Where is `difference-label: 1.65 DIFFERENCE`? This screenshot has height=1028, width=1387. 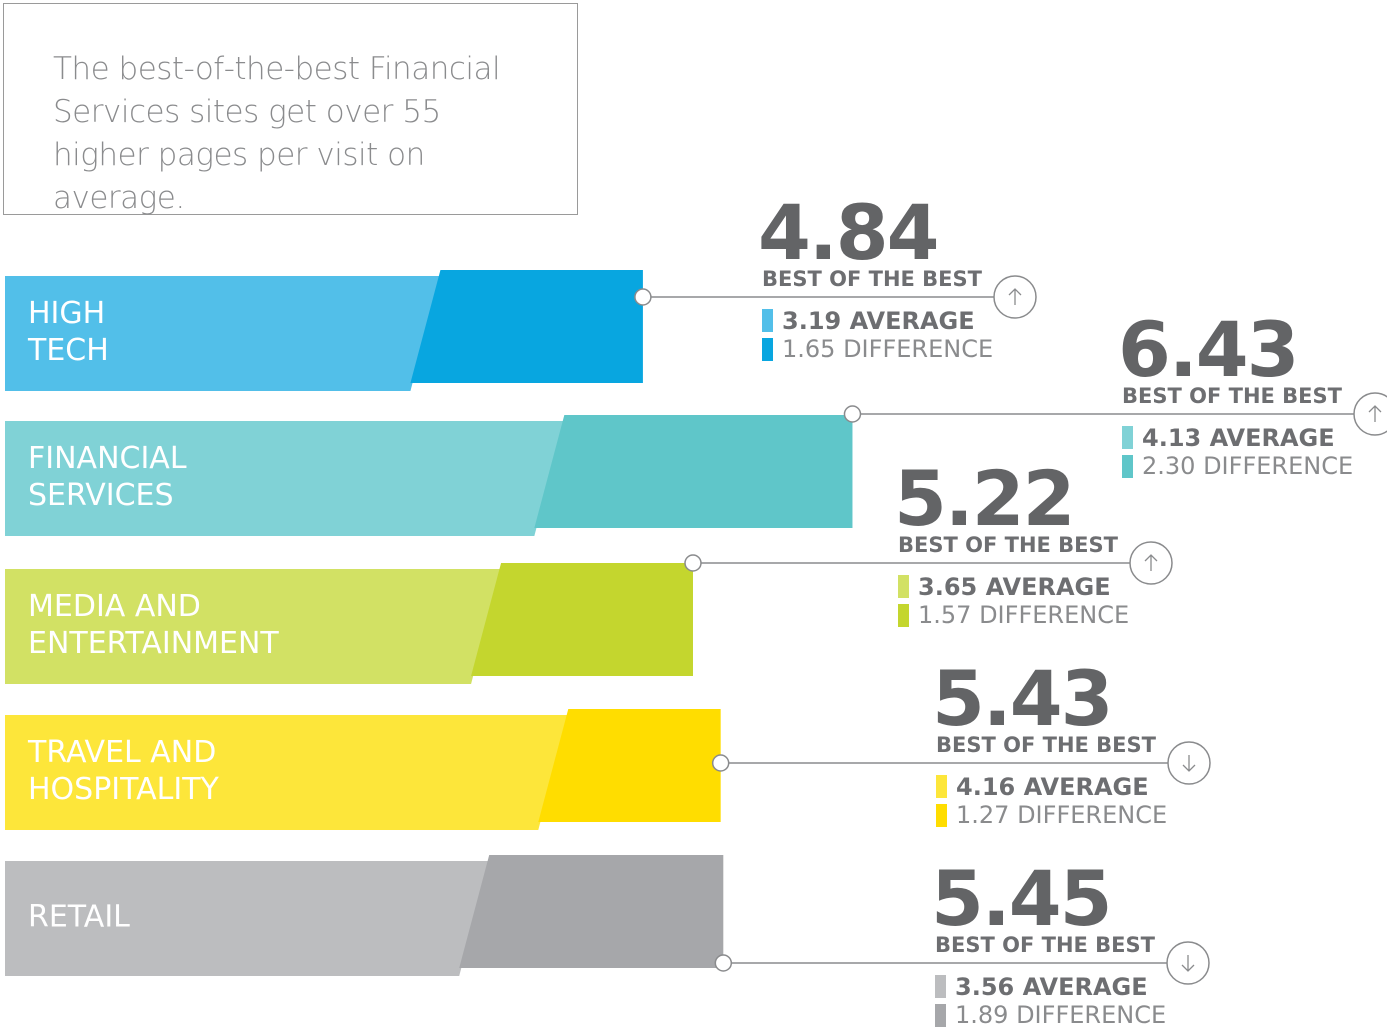 difference-label: 1.65 DIFFERENCE is located at coordinates (887, 349).